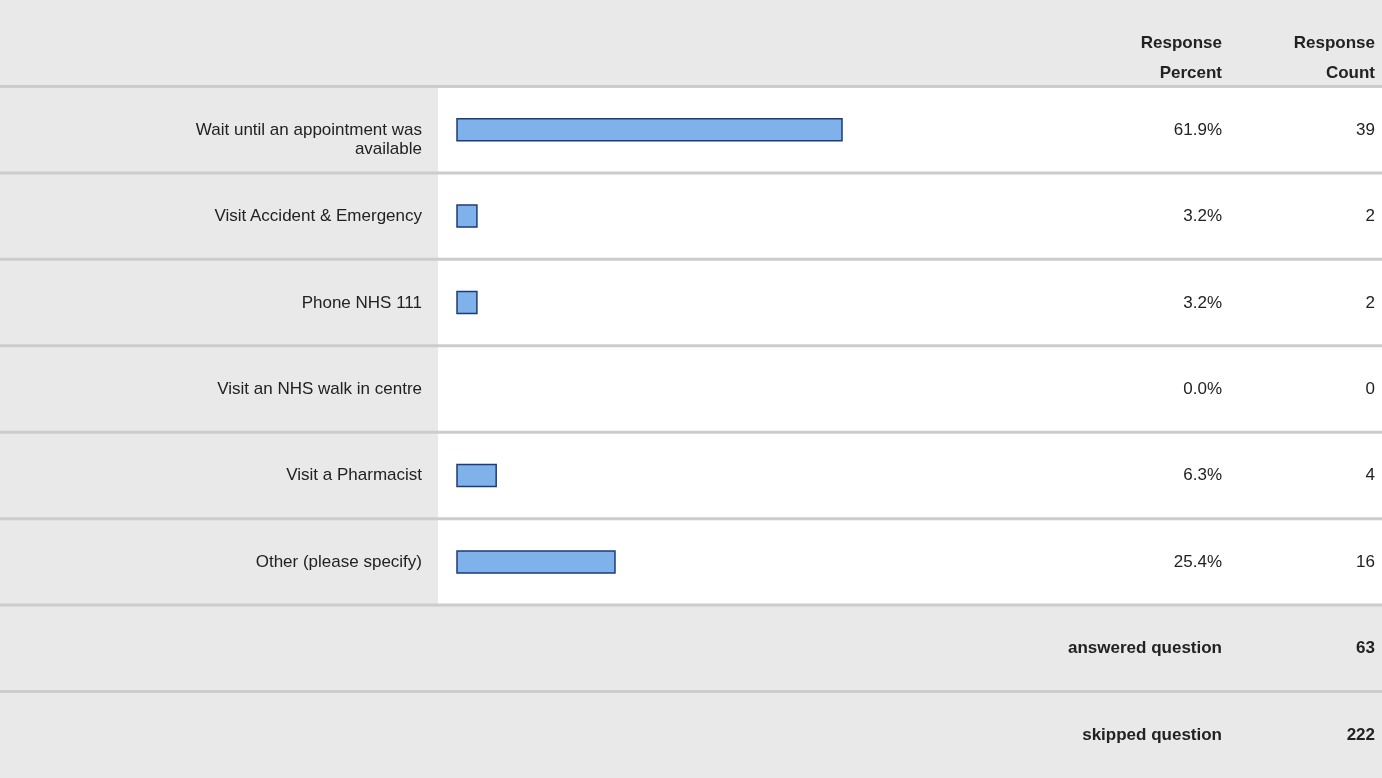 The width and height of the screenshot is (1382, 778). I want to click on text: Response Percent, so click(1181, 58).